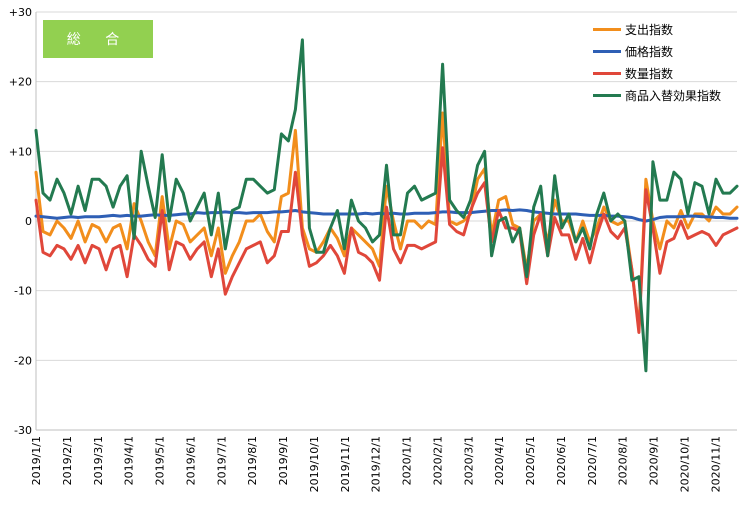 The width and height of the screenshot is (742, 510). Describe the element at coordinates (190, 460) in the screenshot. I see `x-tick-label: 2019/6/1` at that location.